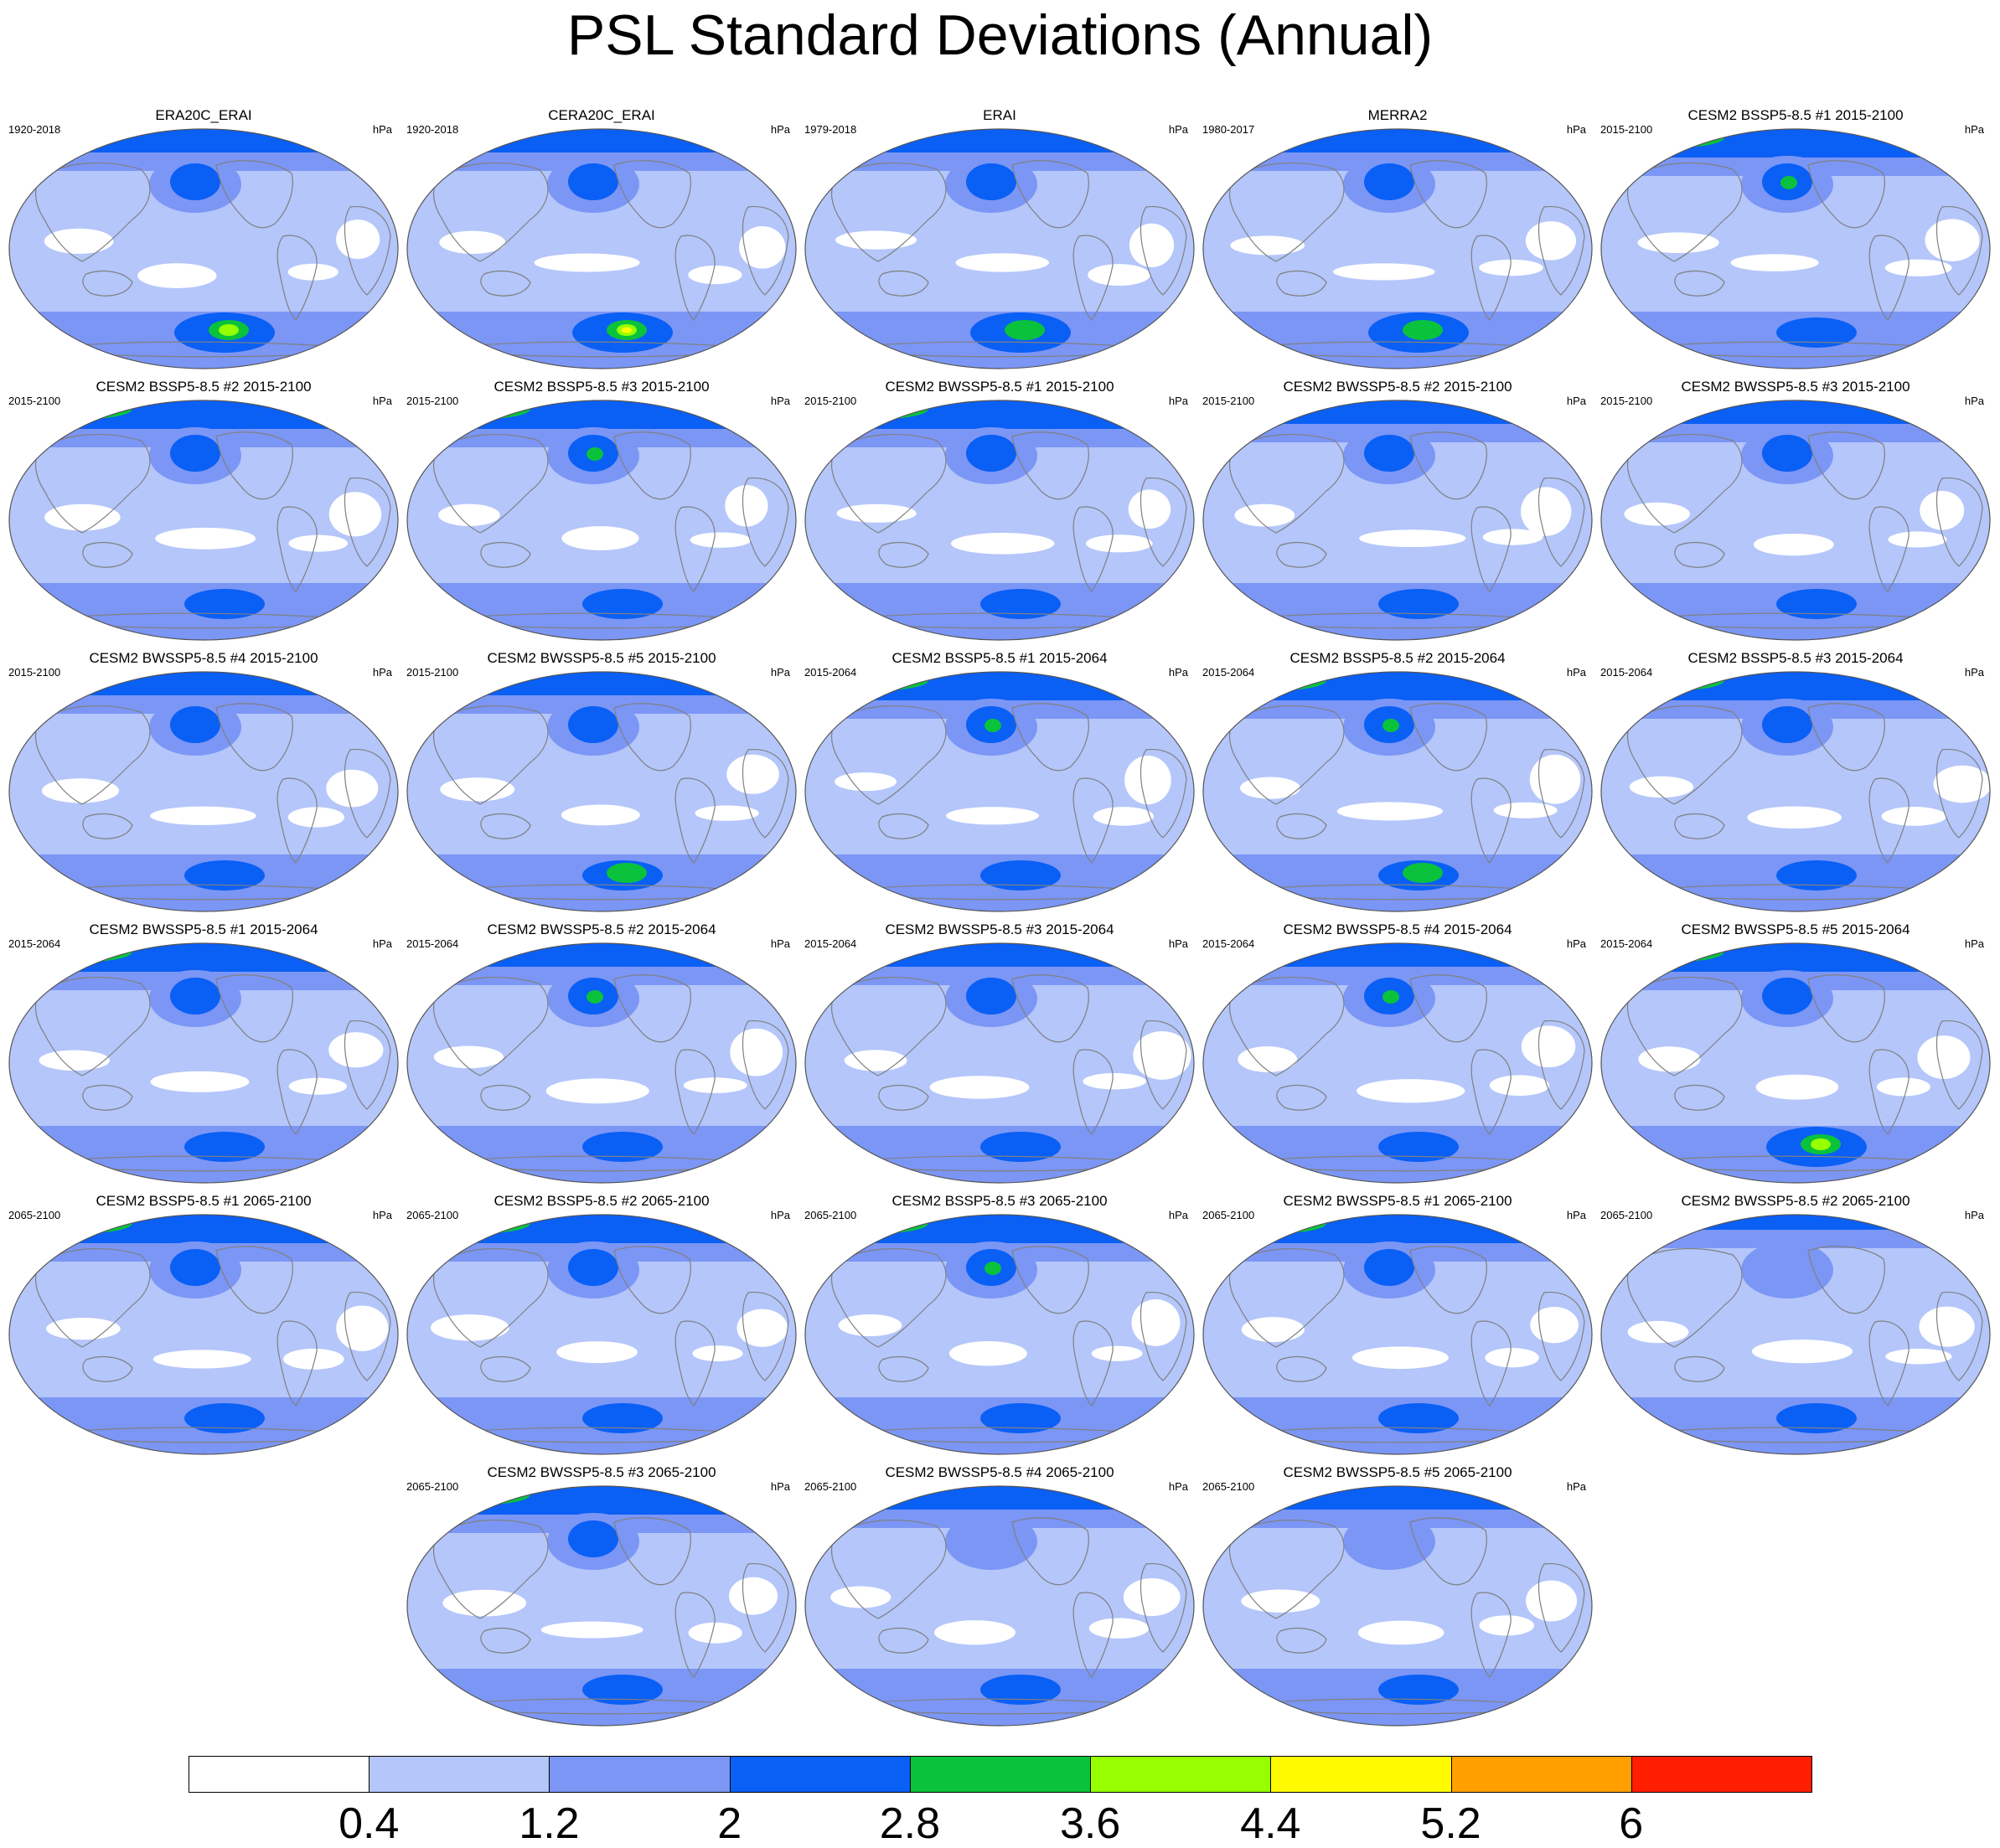 The image size is (2000, 1848). I want to click on panel-period: 2015-2100, so click(34, 401).